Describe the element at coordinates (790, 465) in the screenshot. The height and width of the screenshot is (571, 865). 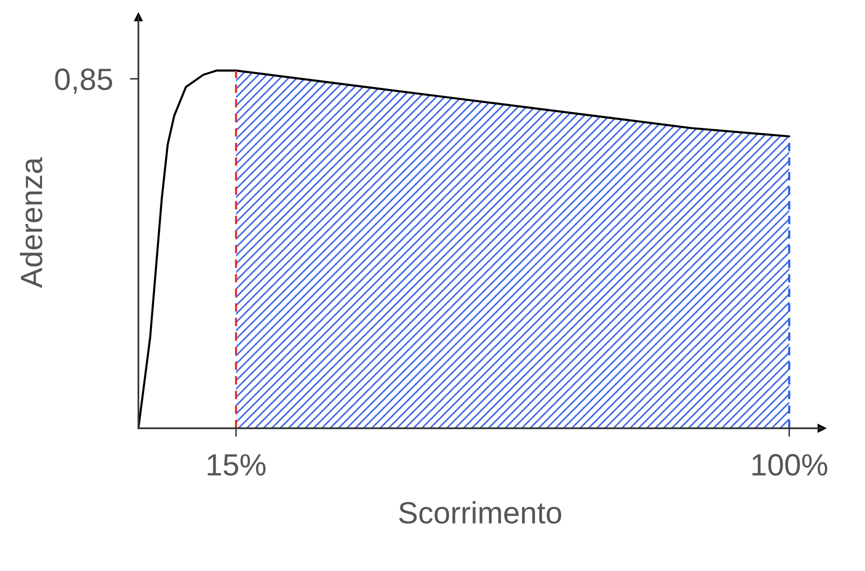
I see `x-tick-label: 100%` at that location.